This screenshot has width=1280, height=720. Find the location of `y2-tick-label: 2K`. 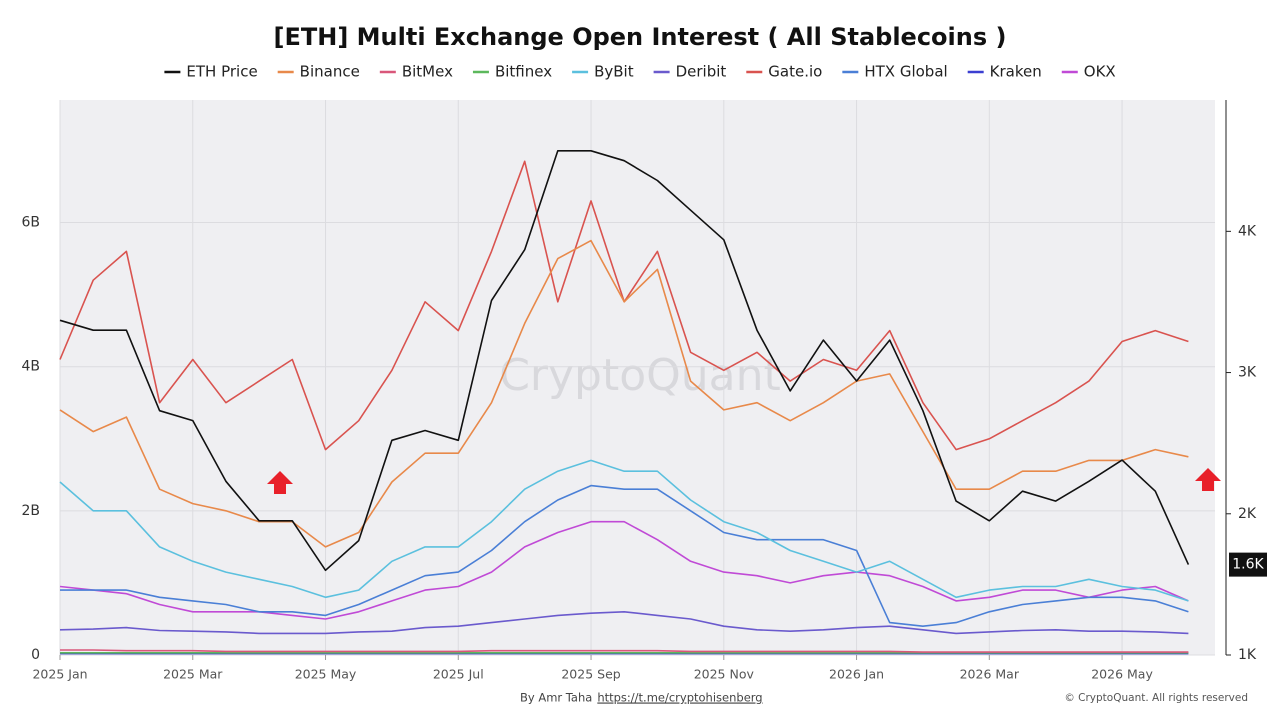

y2-tick-label: 2K is located at coordinates (1247, 514).